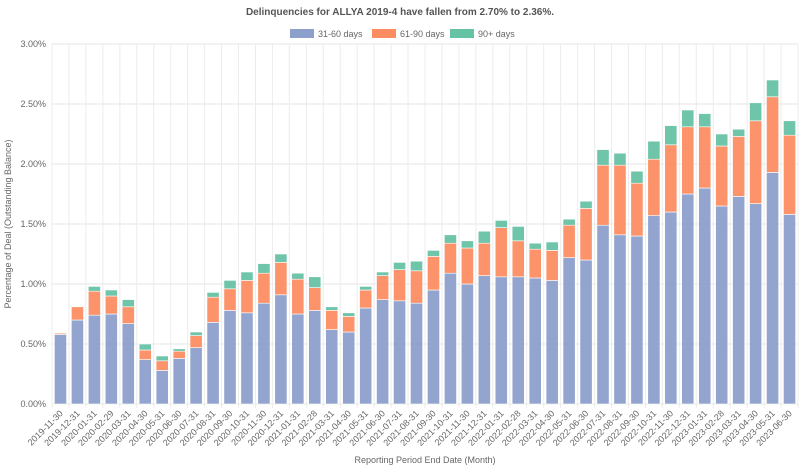 The width and height of the screenshot is (800, 472). What do you see at coordinates (33, 404) in the screenshot?
I see `y-tick-label: 0.00%` at bounding box center [33, 404].